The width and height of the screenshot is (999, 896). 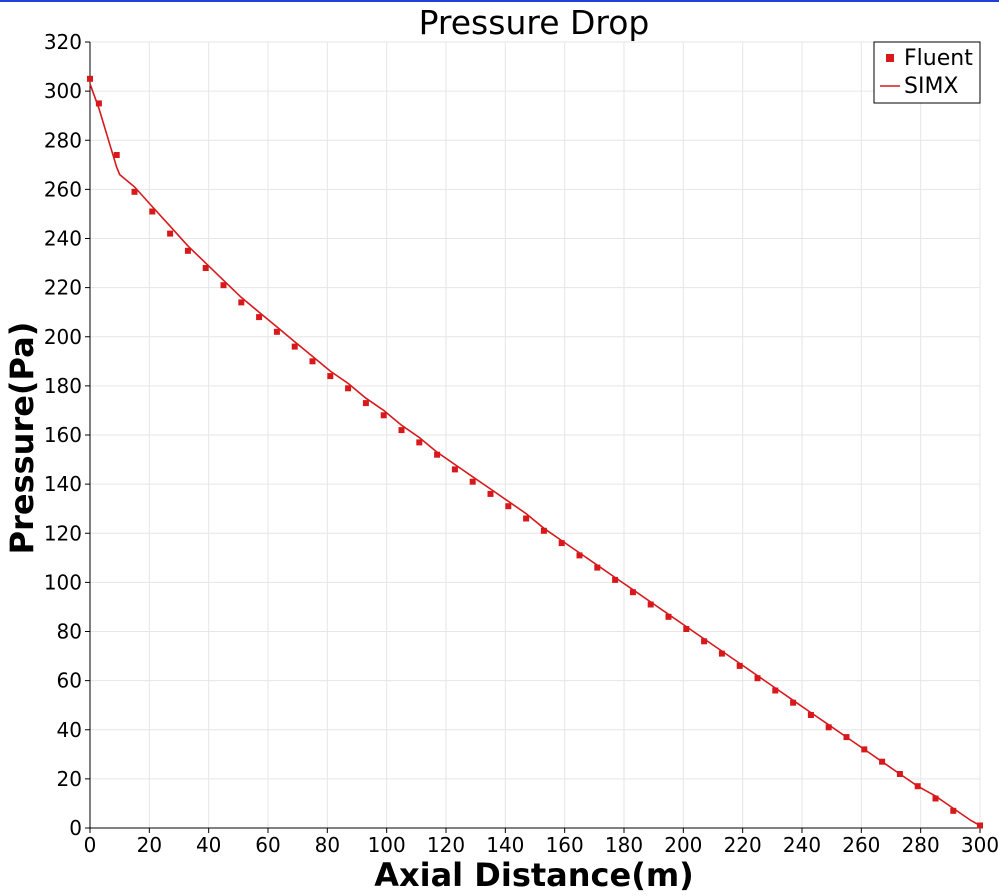 What do you see at coordinates (980, 845) in the screenshot?
I see `x-tick-label: 300` at bounding box center [980, 845].